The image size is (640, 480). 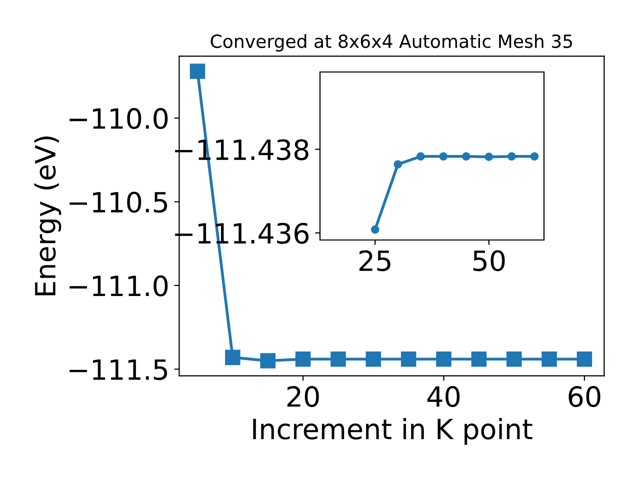 What do you see at coordinates (119, 119) in the screenshot?
I see `y-tick-label: −110.0` at bounding box center [119, 119].